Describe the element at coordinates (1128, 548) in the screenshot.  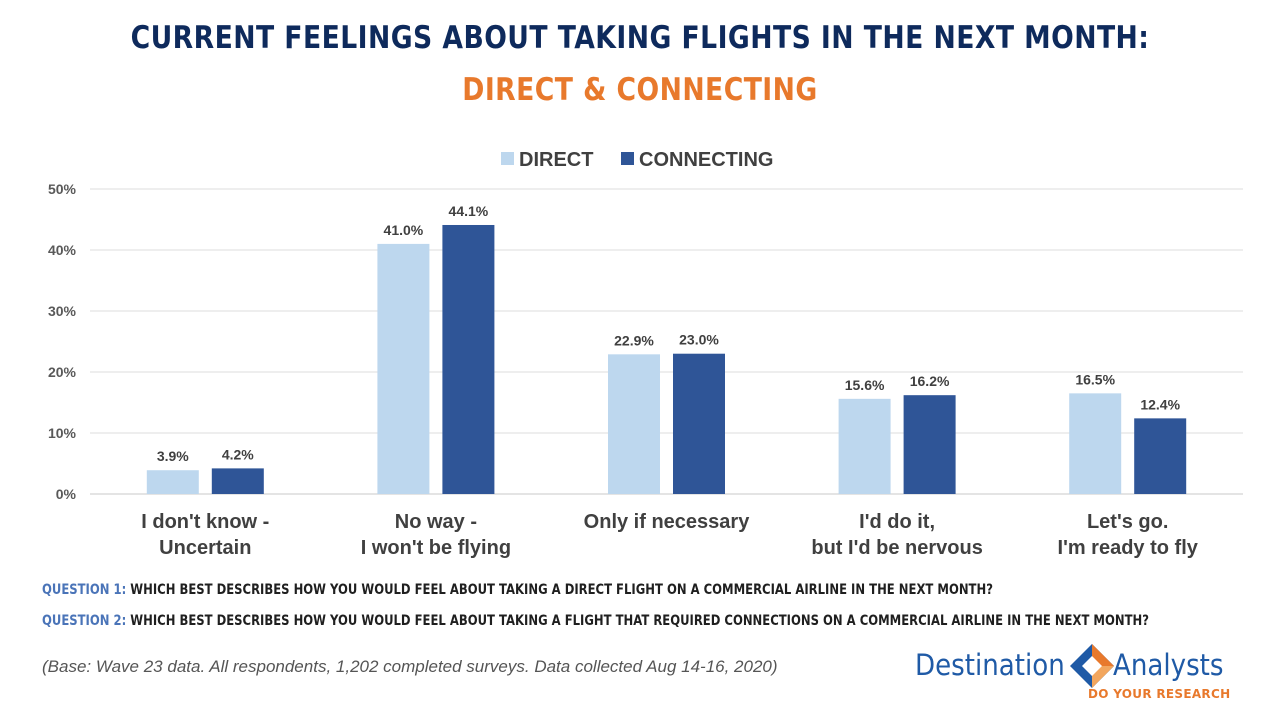
I see `category-label: I'm ready to fly` at that location.